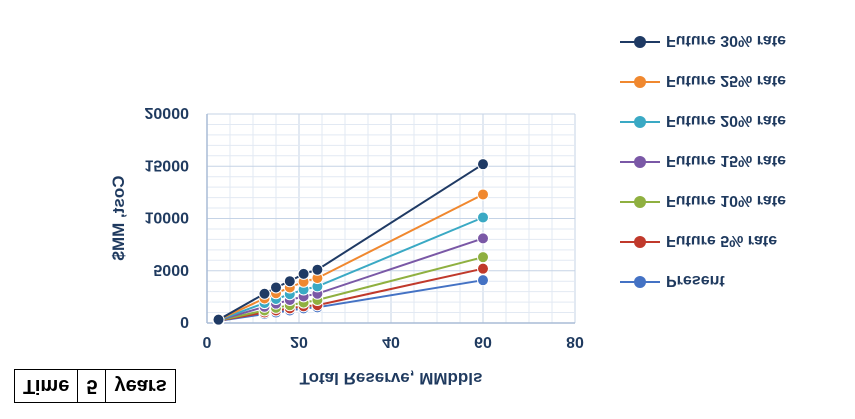  What do you see at coordinates (167, 217) in the screenshot?
I see `y-tick-label: 10000` at bounding box center [167, 217].